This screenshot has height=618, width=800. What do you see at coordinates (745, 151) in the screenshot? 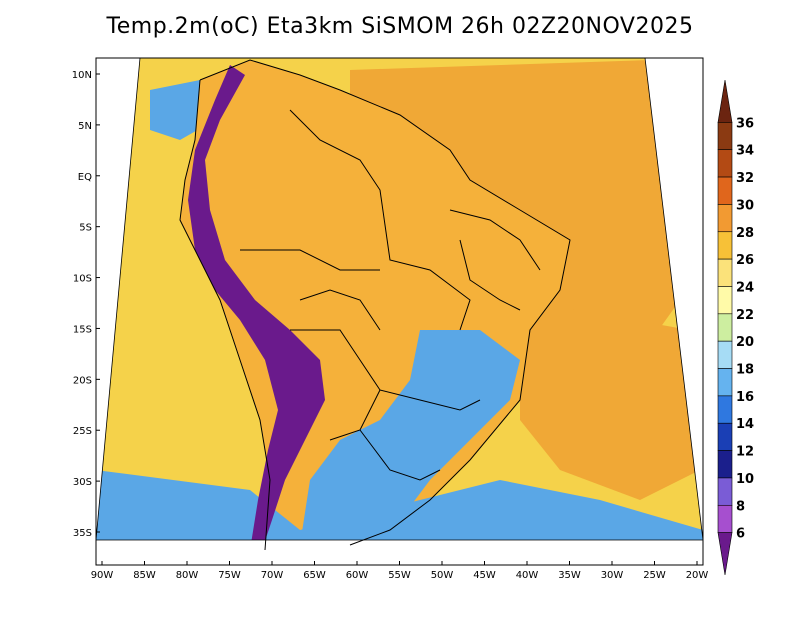
I see `colorbar-label: 34` at bounding box center [745, 151].